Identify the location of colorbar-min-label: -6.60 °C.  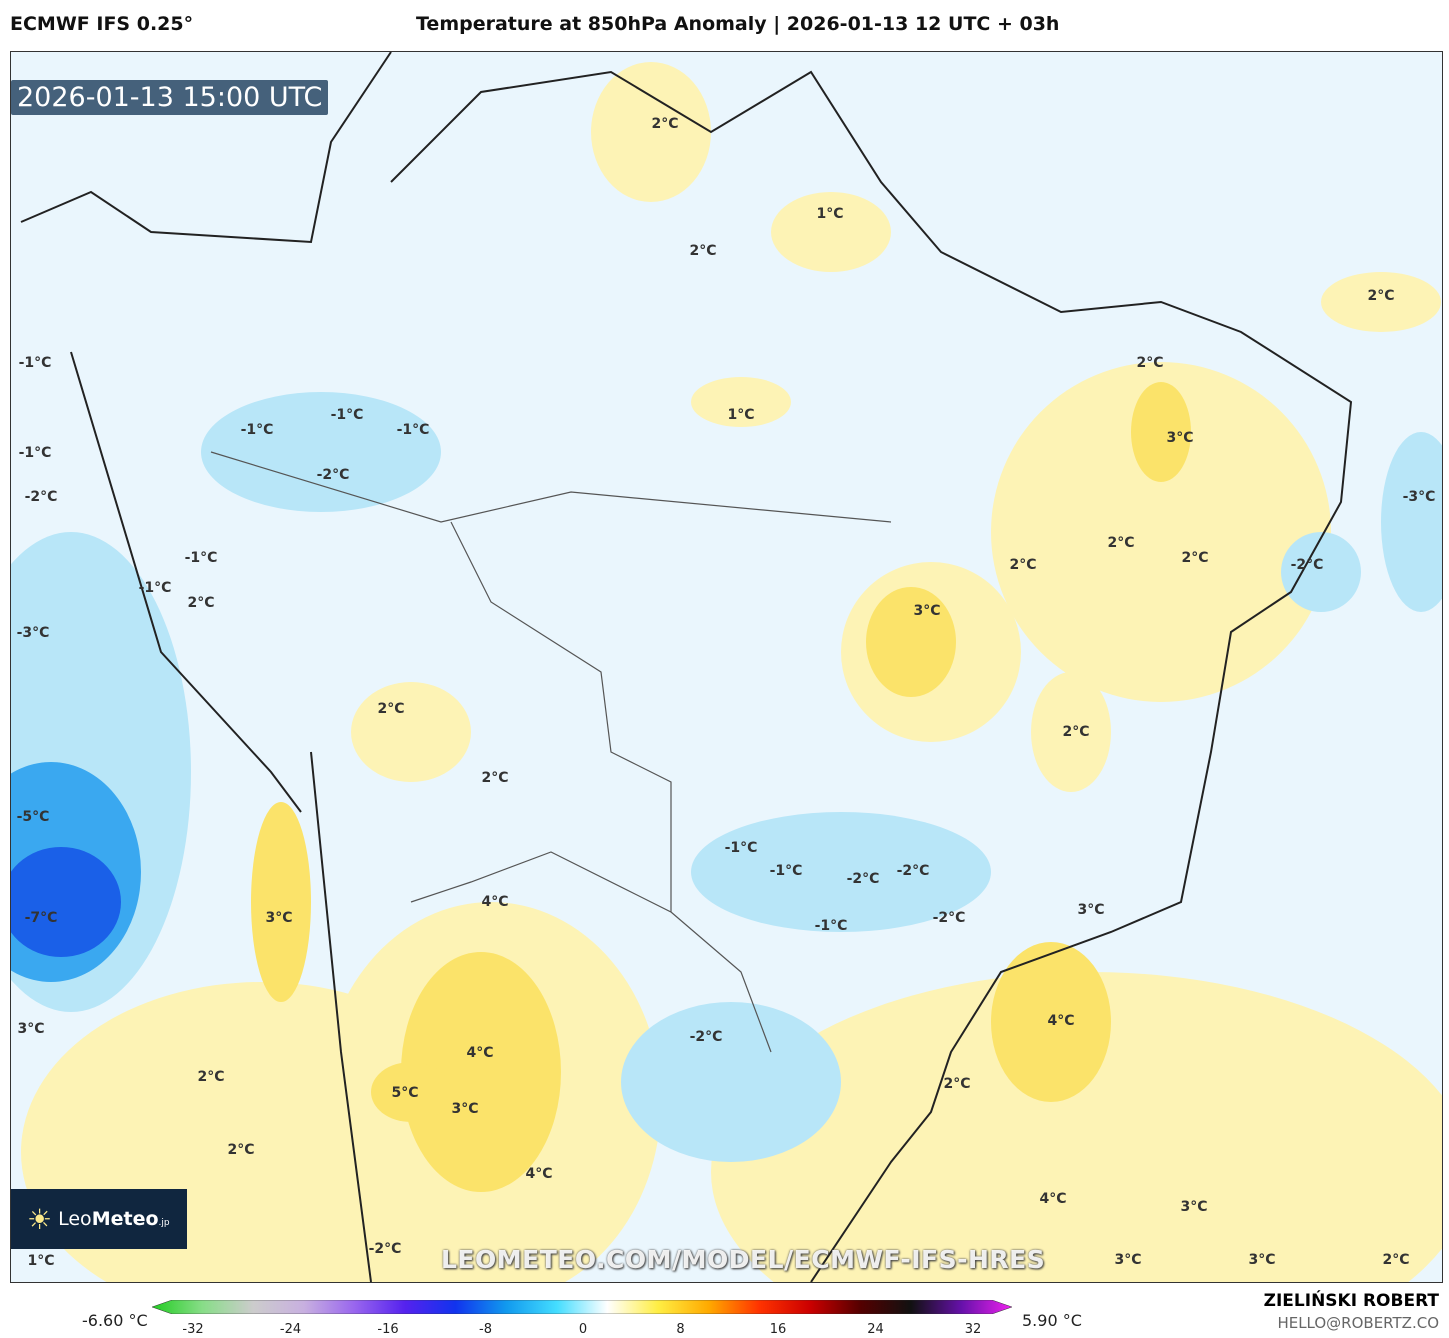
(115, 1320).